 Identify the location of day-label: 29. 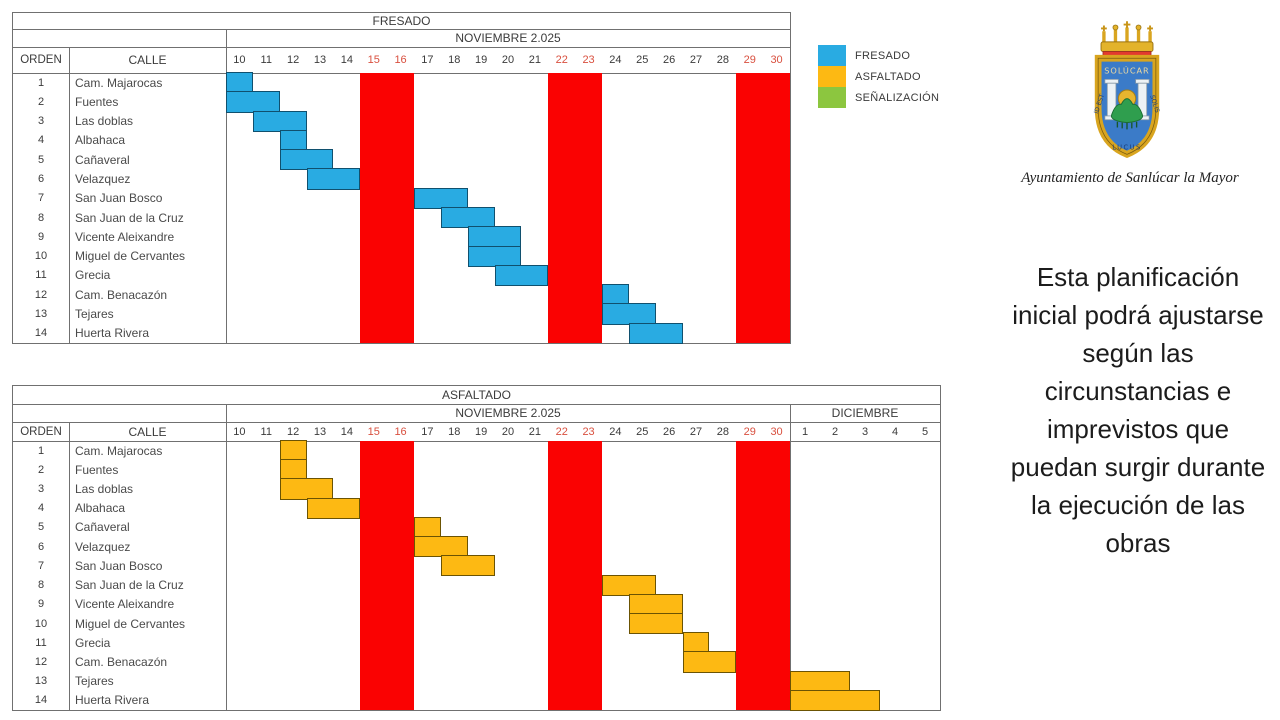
(749, 431).